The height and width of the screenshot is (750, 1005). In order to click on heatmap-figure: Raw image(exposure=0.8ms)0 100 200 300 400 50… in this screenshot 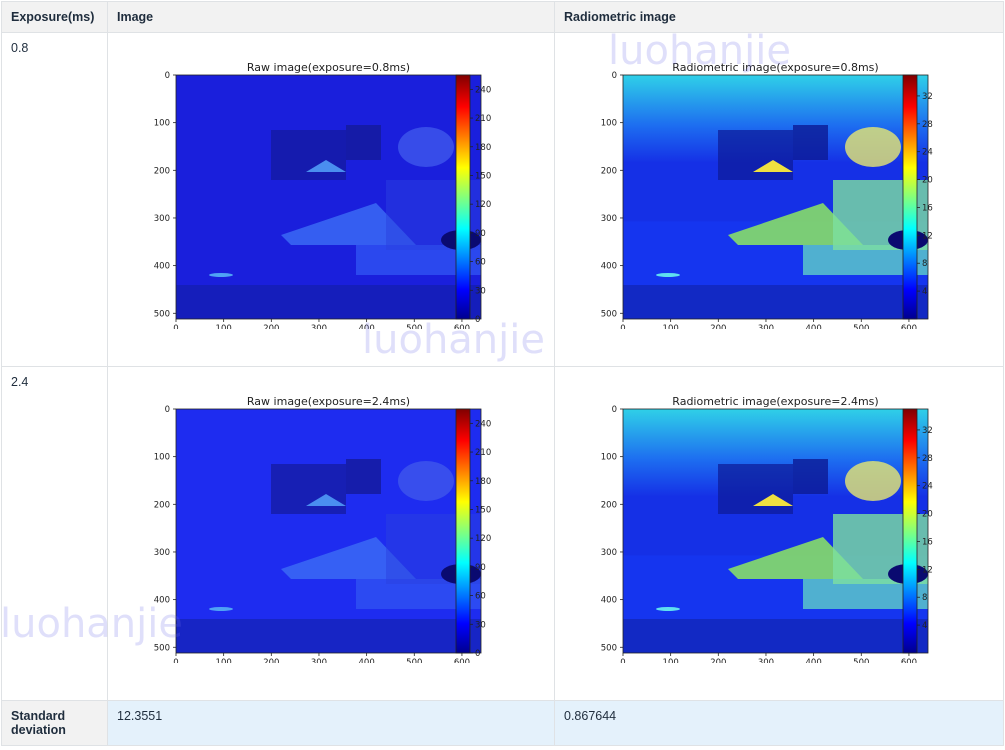, I will do `click(322, 195)`.